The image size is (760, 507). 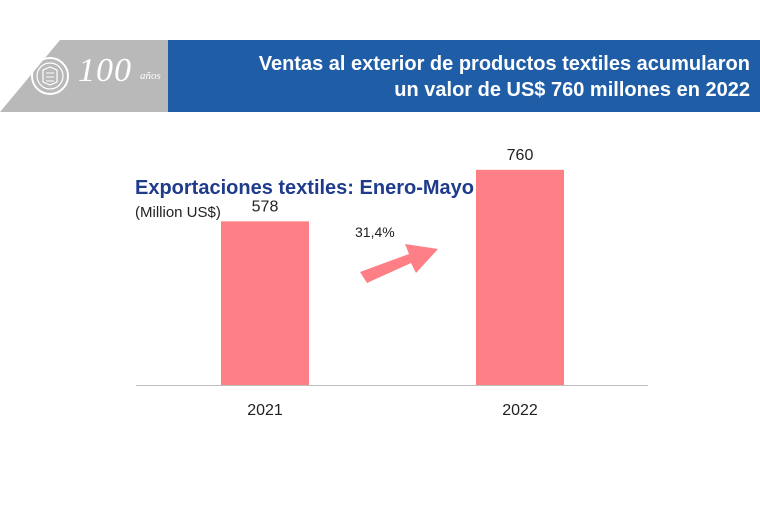 What do you see at coordinates (30, 76) in the screenshot?
I see `header-logo-panel-cut` at bounding box center [30, 76].